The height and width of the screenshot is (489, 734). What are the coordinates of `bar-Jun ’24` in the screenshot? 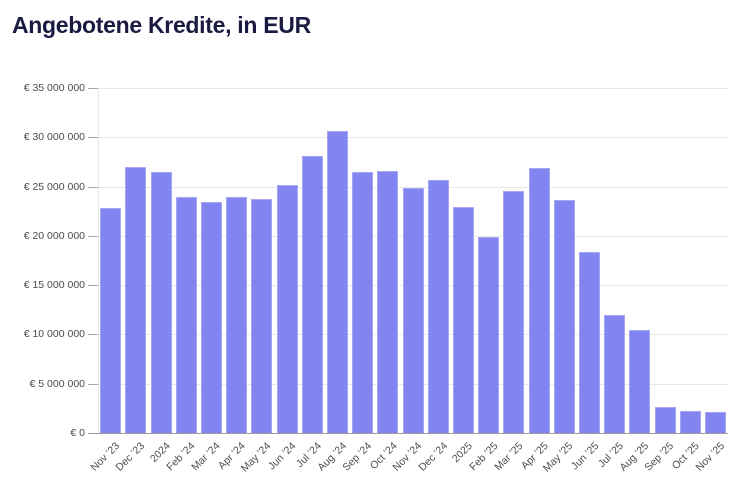 It's located at (287, 308).